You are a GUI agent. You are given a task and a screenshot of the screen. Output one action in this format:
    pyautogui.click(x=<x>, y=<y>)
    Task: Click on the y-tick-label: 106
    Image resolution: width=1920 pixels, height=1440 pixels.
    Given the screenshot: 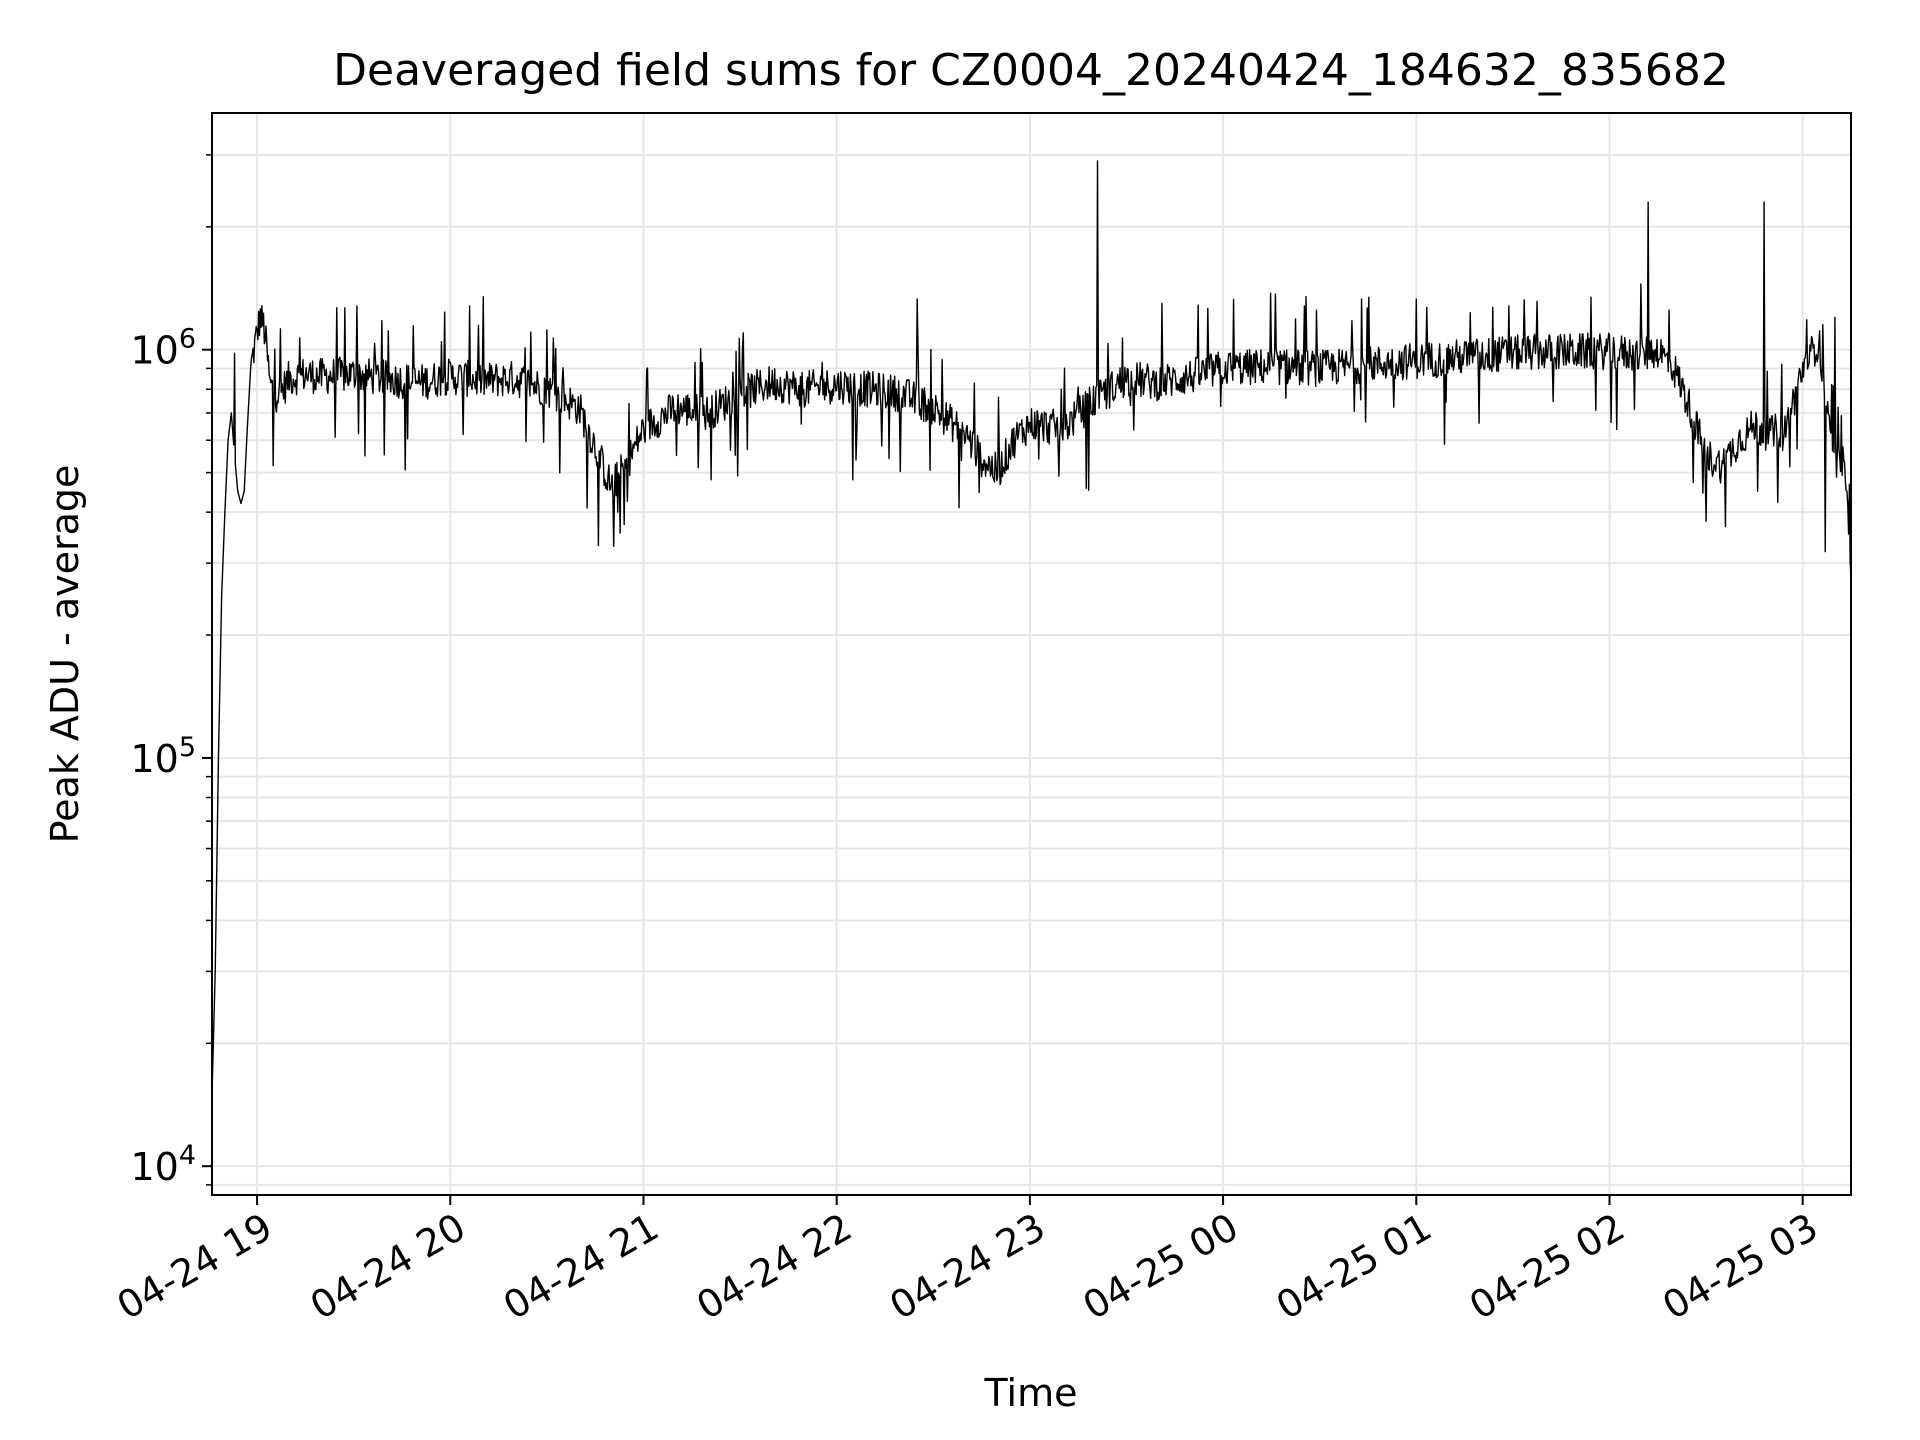 What is the action you would take?
    pyautogui.click(x=163, y=348)
    